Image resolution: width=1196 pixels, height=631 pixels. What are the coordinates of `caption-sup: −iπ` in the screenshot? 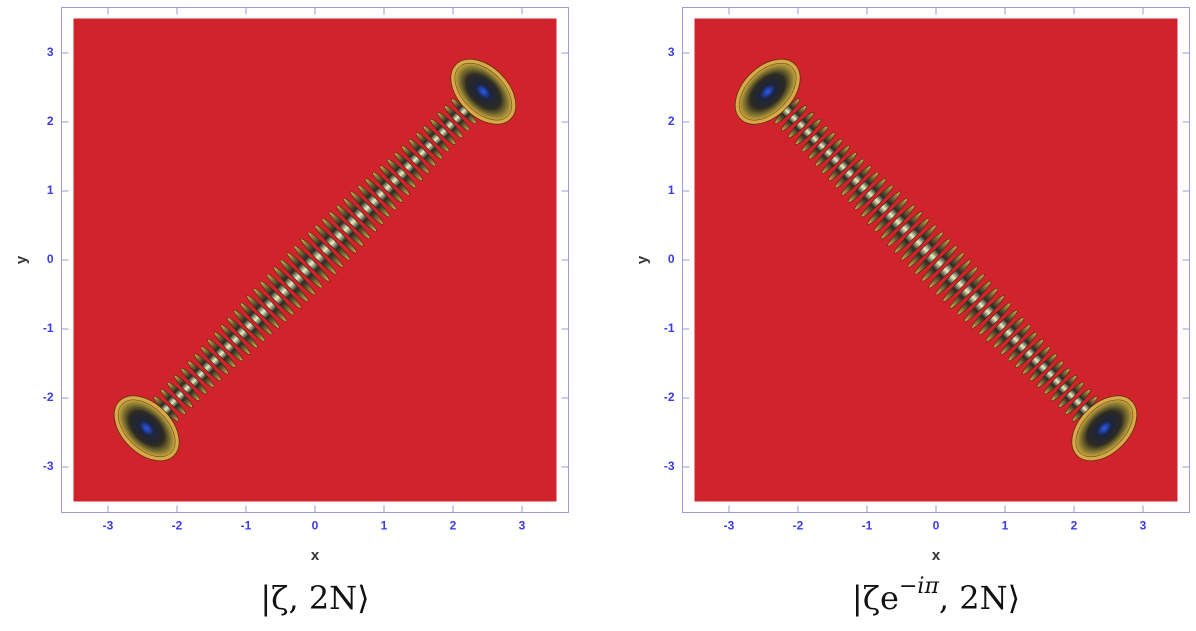 It's located at (919, 586).